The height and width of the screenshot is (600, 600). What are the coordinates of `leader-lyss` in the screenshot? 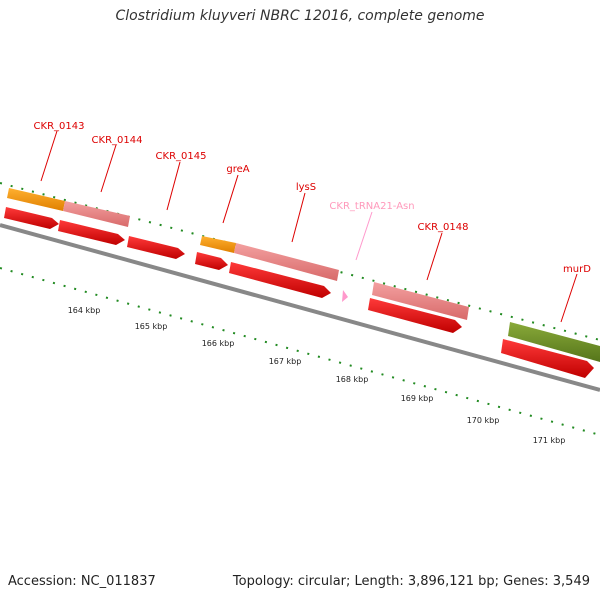 It's located at (298, 217).